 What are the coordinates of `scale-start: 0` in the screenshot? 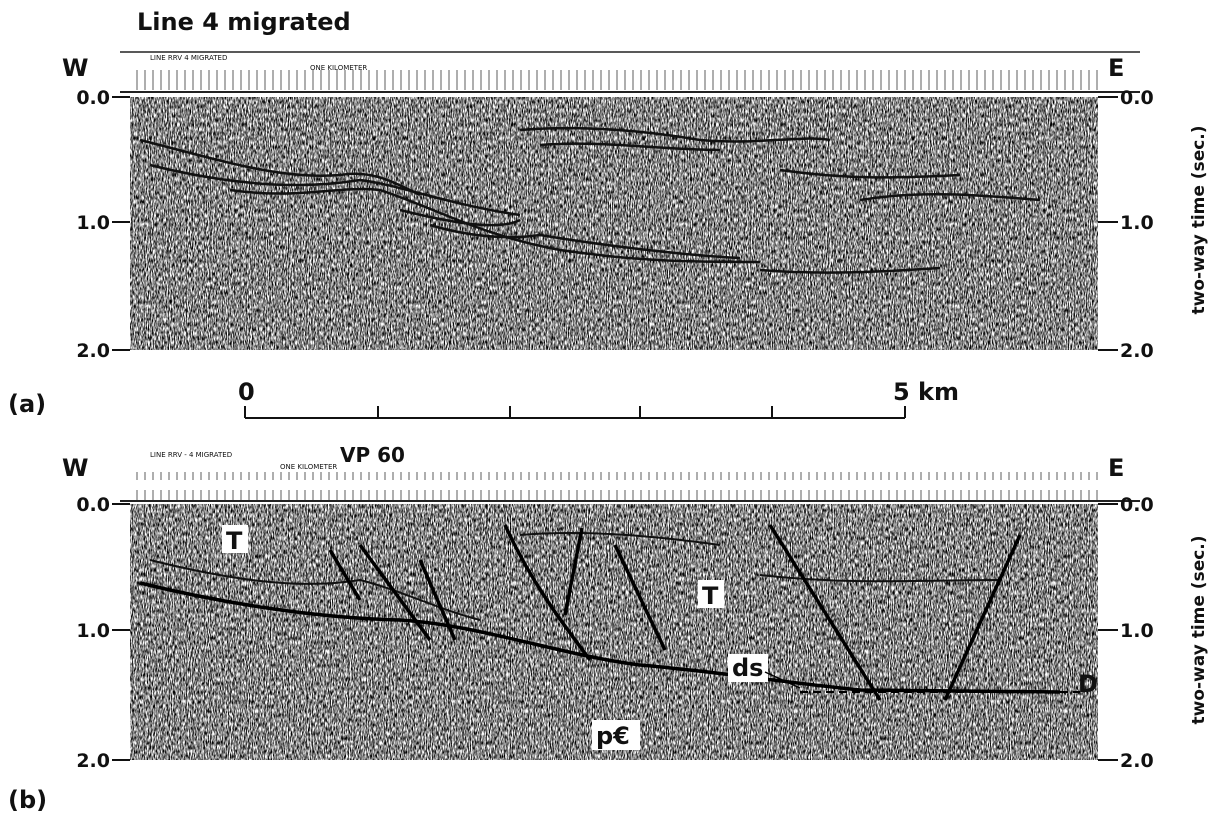 It's located at (246, 392).